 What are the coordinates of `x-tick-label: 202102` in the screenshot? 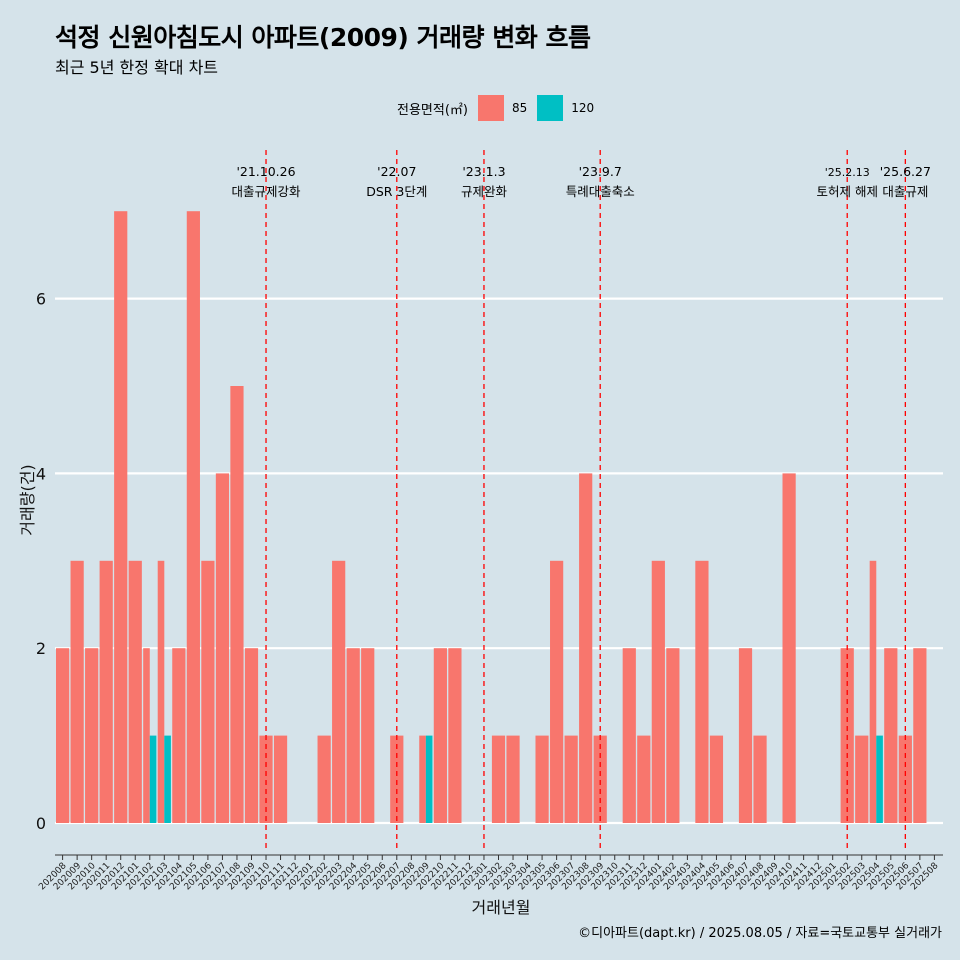 It's located at (140, 876).